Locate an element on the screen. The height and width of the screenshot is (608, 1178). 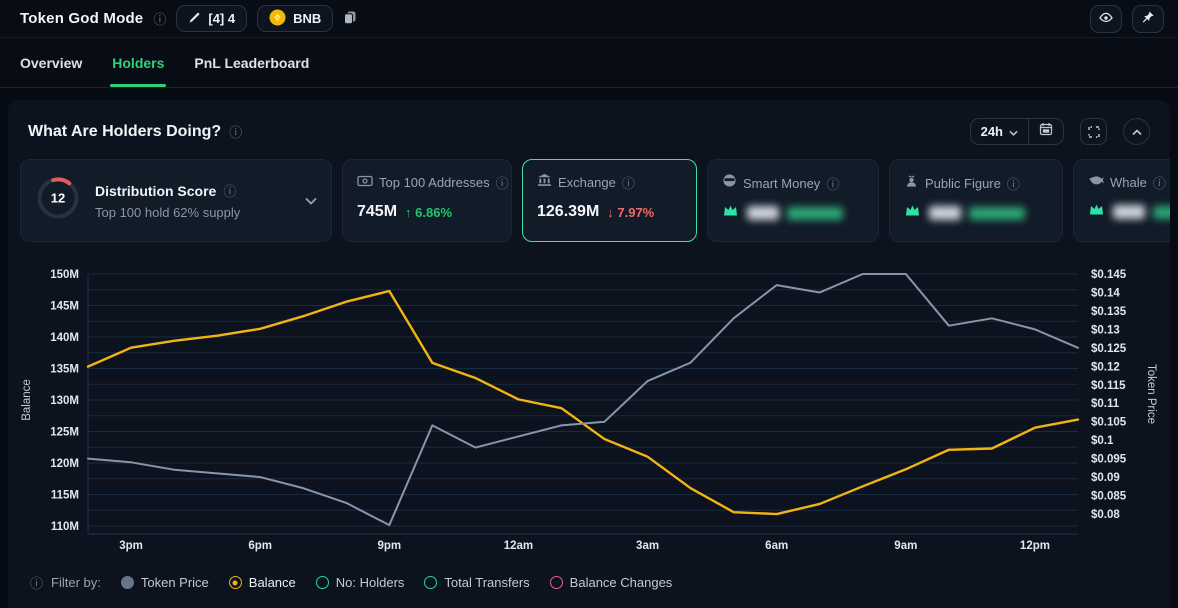
left-axis-tick: 130M is located at coordinates (64, 401).